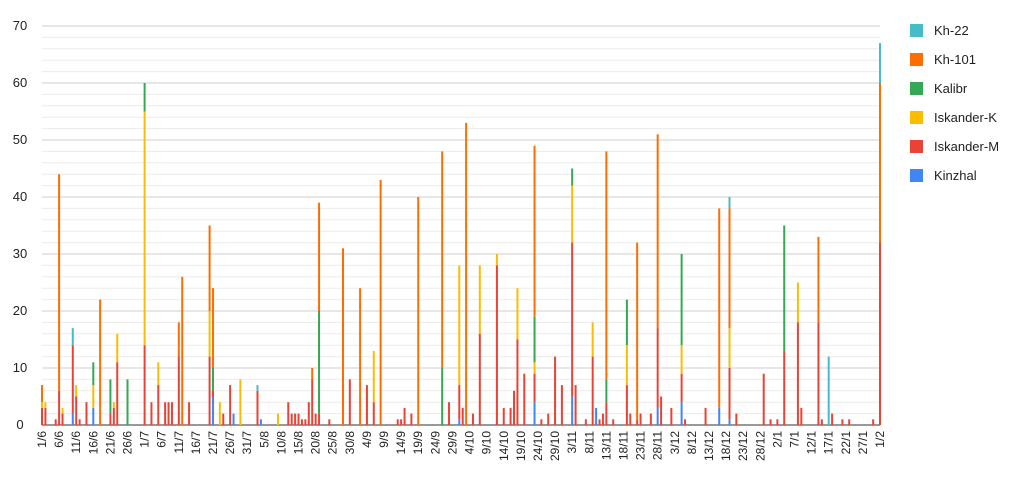 This screenshot has width=1024, height=478. What do you see at coordinates (606, 445) in the screenshot?
I see `x-tick-label: 13/11` at bounding box center [606, 445].